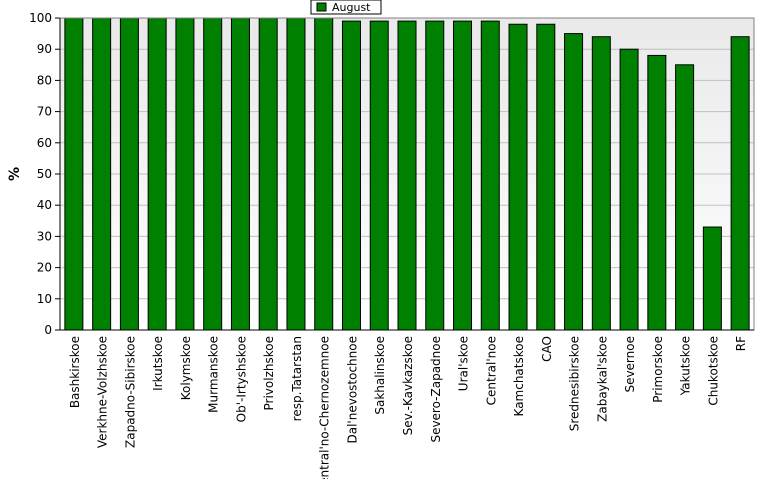  Describe the element at coordinates (186, 368) in the screenshot. I see `x-tick-label: Kolymskoe` at that location.